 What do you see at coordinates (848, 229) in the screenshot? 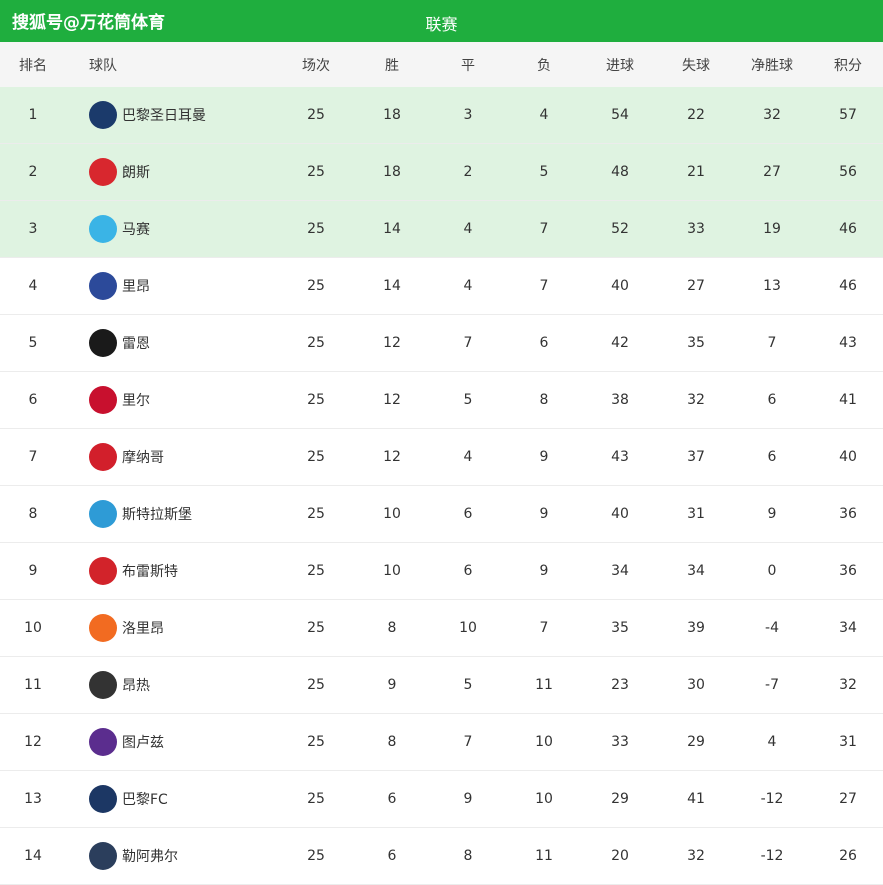
I see `cell-value: 46` at bounding box center [848, 229].